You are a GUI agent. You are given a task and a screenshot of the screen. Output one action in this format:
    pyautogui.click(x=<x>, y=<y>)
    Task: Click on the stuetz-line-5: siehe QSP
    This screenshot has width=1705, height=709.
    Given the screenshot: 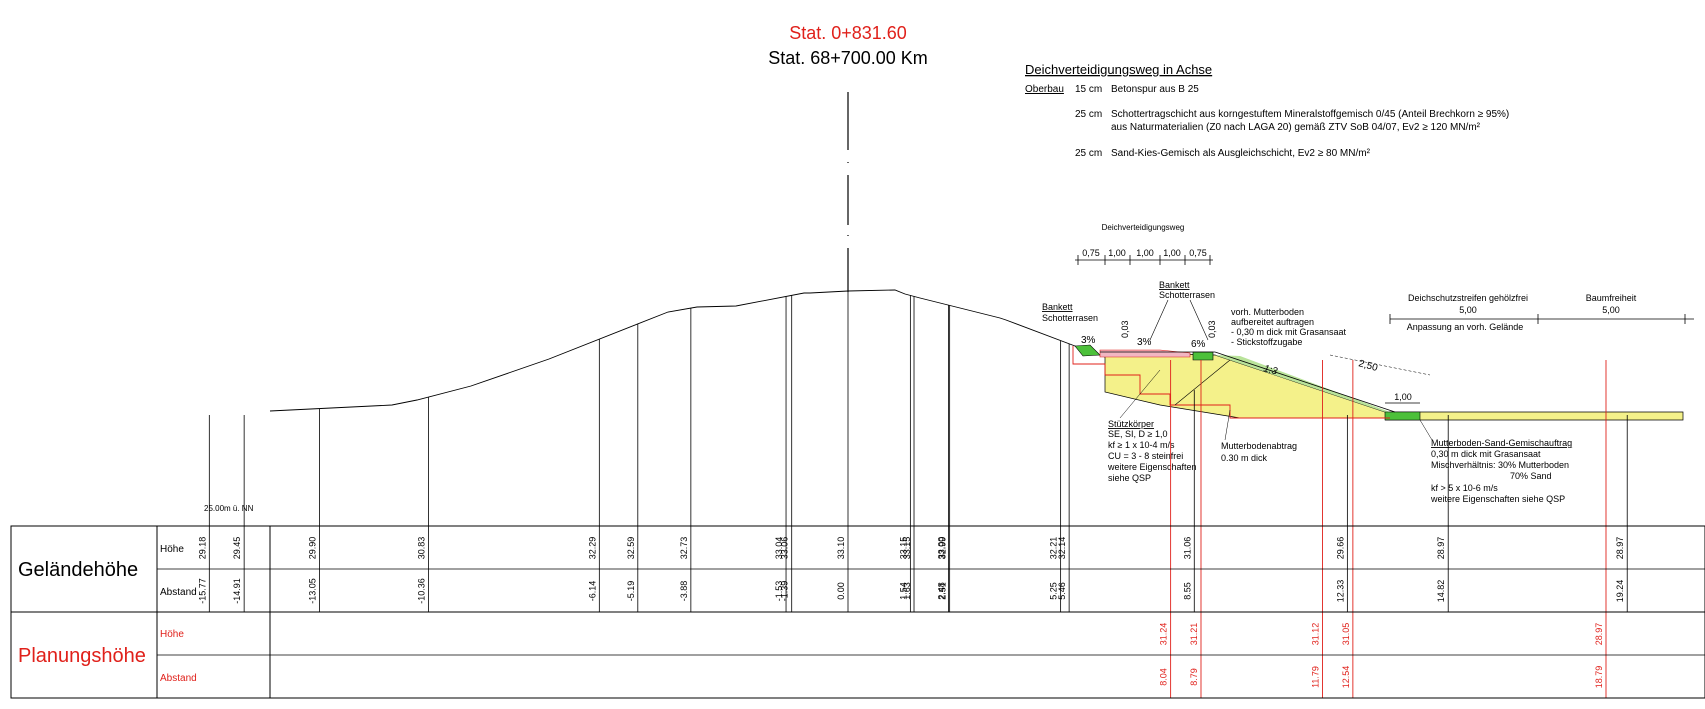 What is the action you would take?
    pyautogui.click(x=1129, y=478)
    